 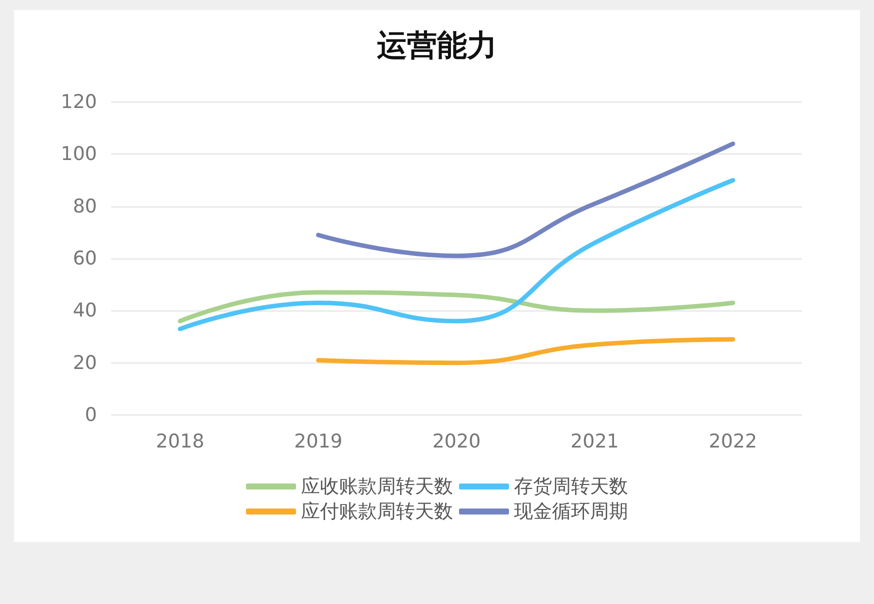 I want to click on x-tick-label: 2018, so click(x=180, y=441).